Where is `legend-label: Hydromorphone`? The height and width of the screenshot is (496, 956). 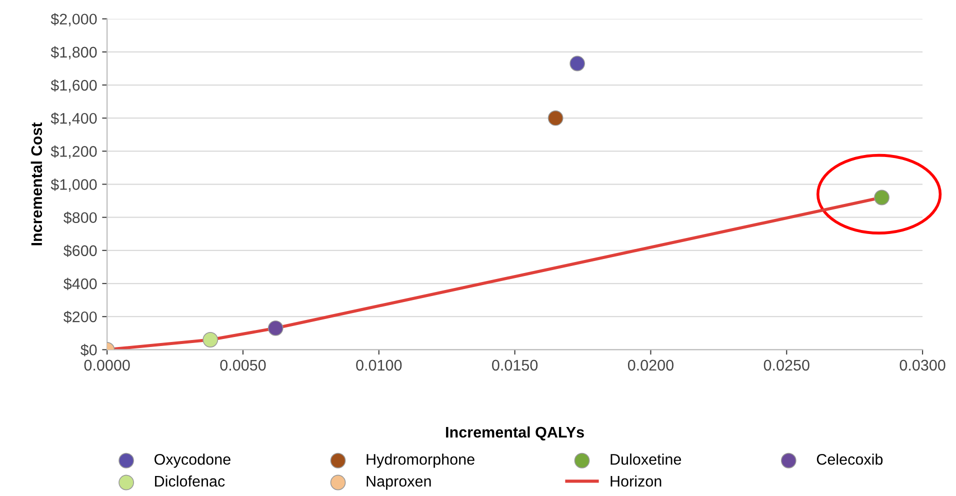
legend-label: Hydromorphone is located at coordinates (420, 461).